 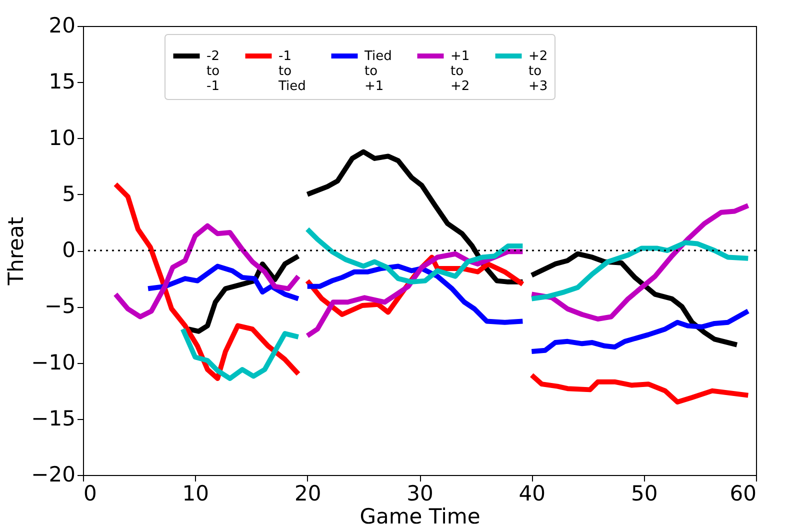 I want to click on legend-label: -1 to Tied, so click(x=292, y=71).